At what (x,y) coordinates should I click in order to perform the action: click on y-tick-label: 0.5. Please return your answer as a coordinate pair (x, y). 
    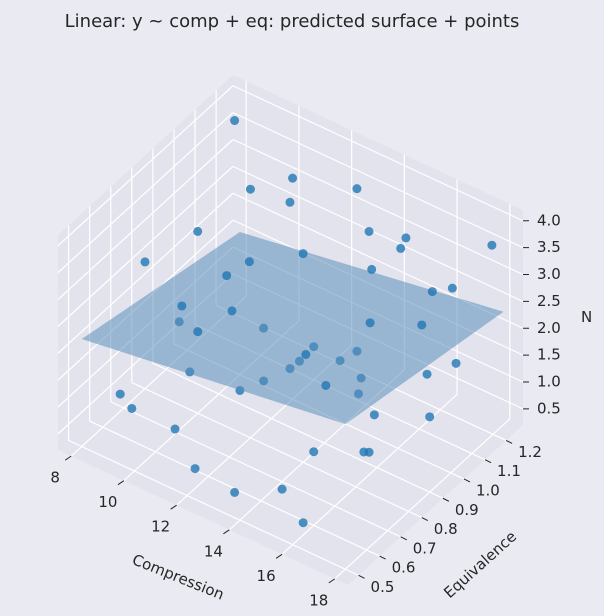
    Looking at the image, I should click on (383, 587).